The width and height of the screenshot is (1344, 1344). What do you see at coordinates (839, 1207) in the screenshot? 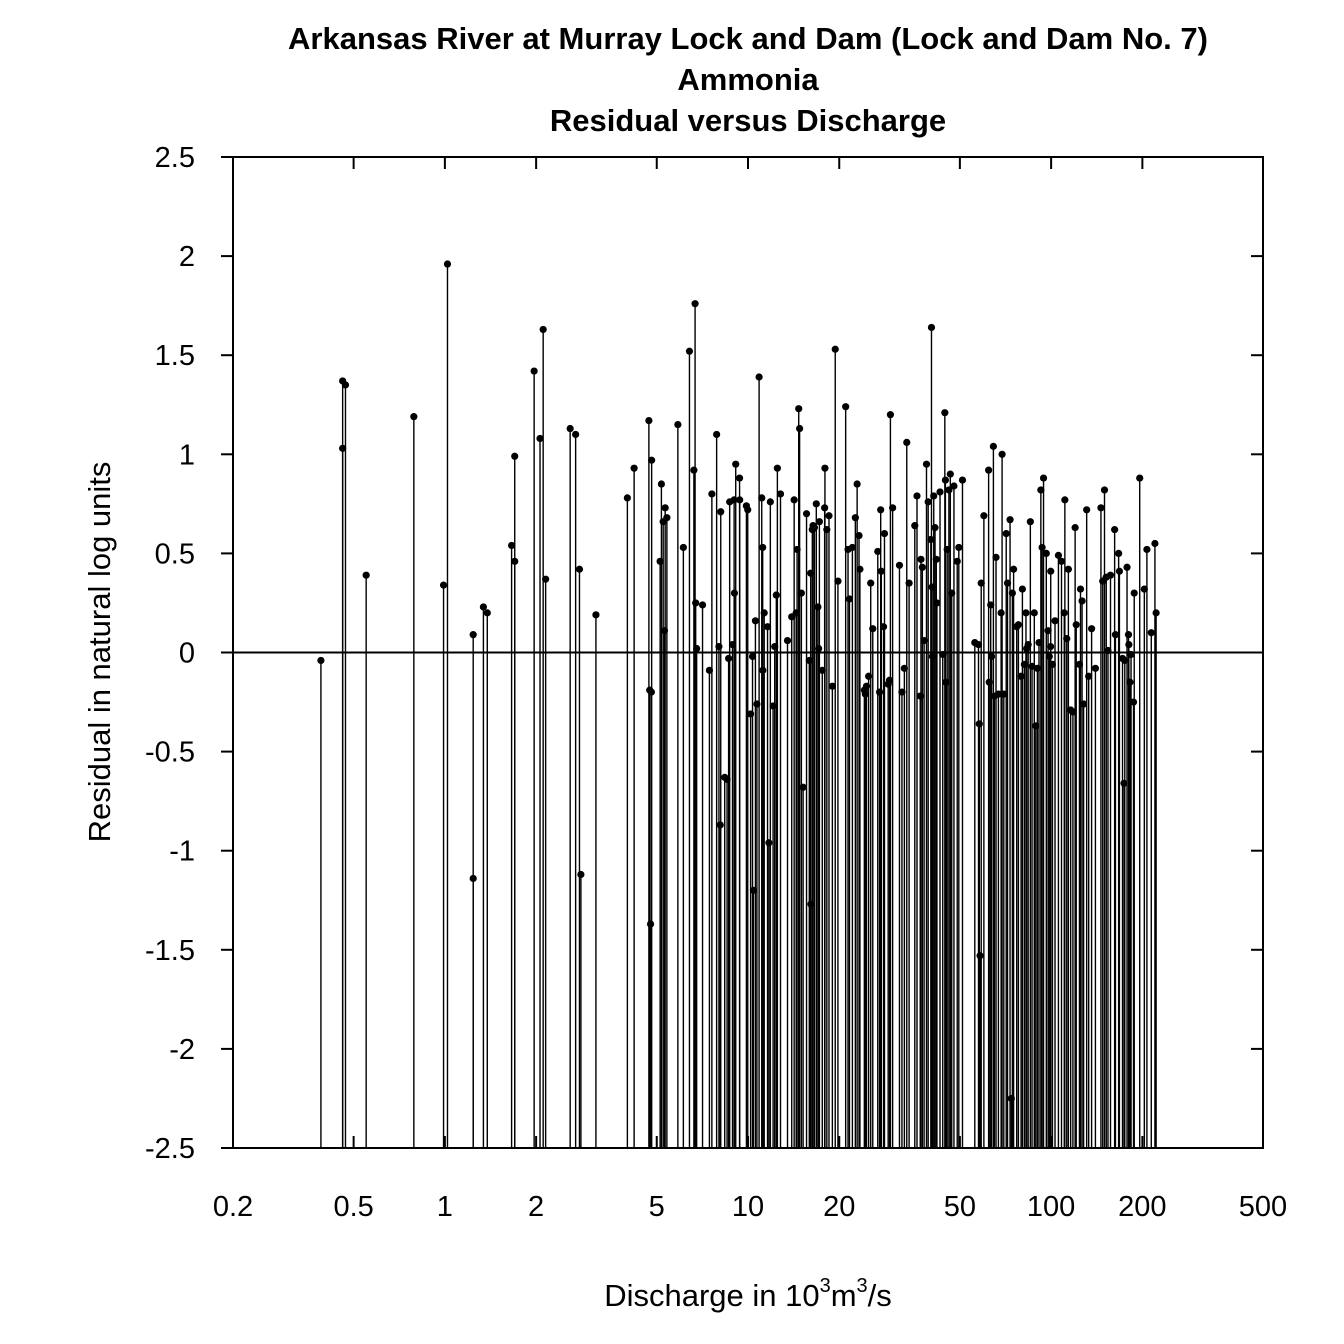
I see `x-tick-label: 20` at bounding box center [839, 1207].